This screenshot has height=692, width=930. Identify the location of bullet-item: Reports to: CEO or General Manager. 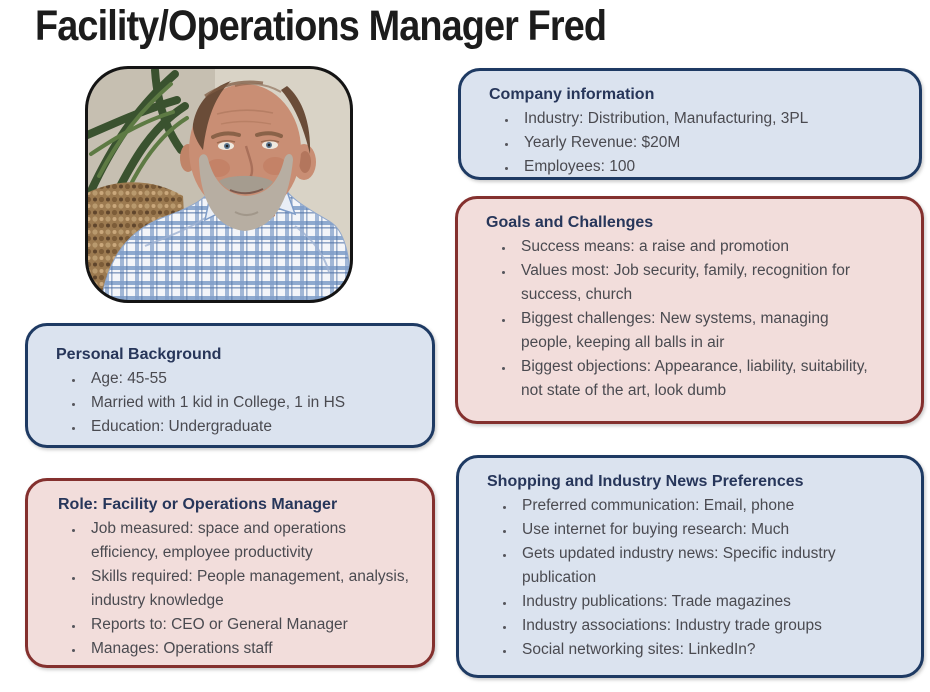
(249, 625).